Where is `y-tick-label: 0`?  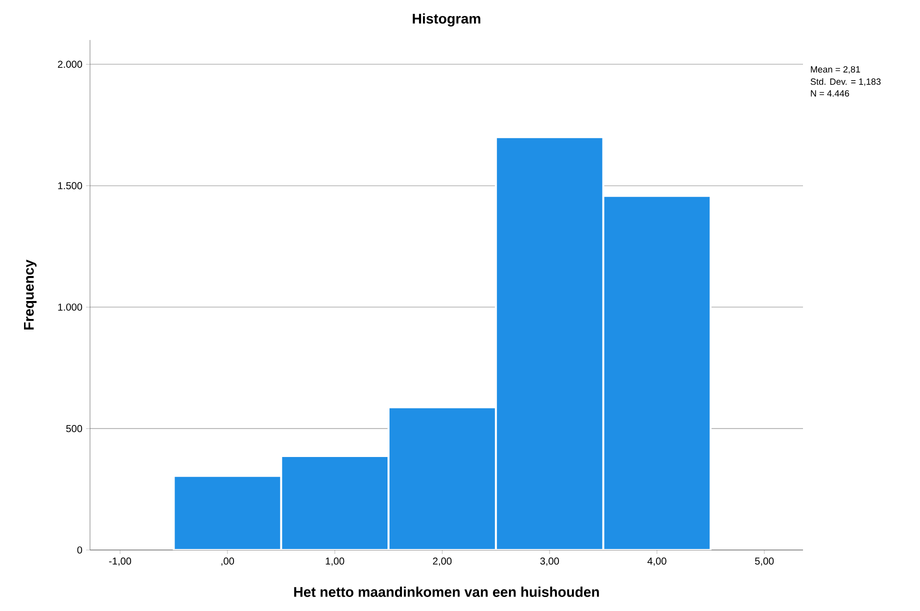 y-tick-label: 0 is located at coordinates (79, 550).